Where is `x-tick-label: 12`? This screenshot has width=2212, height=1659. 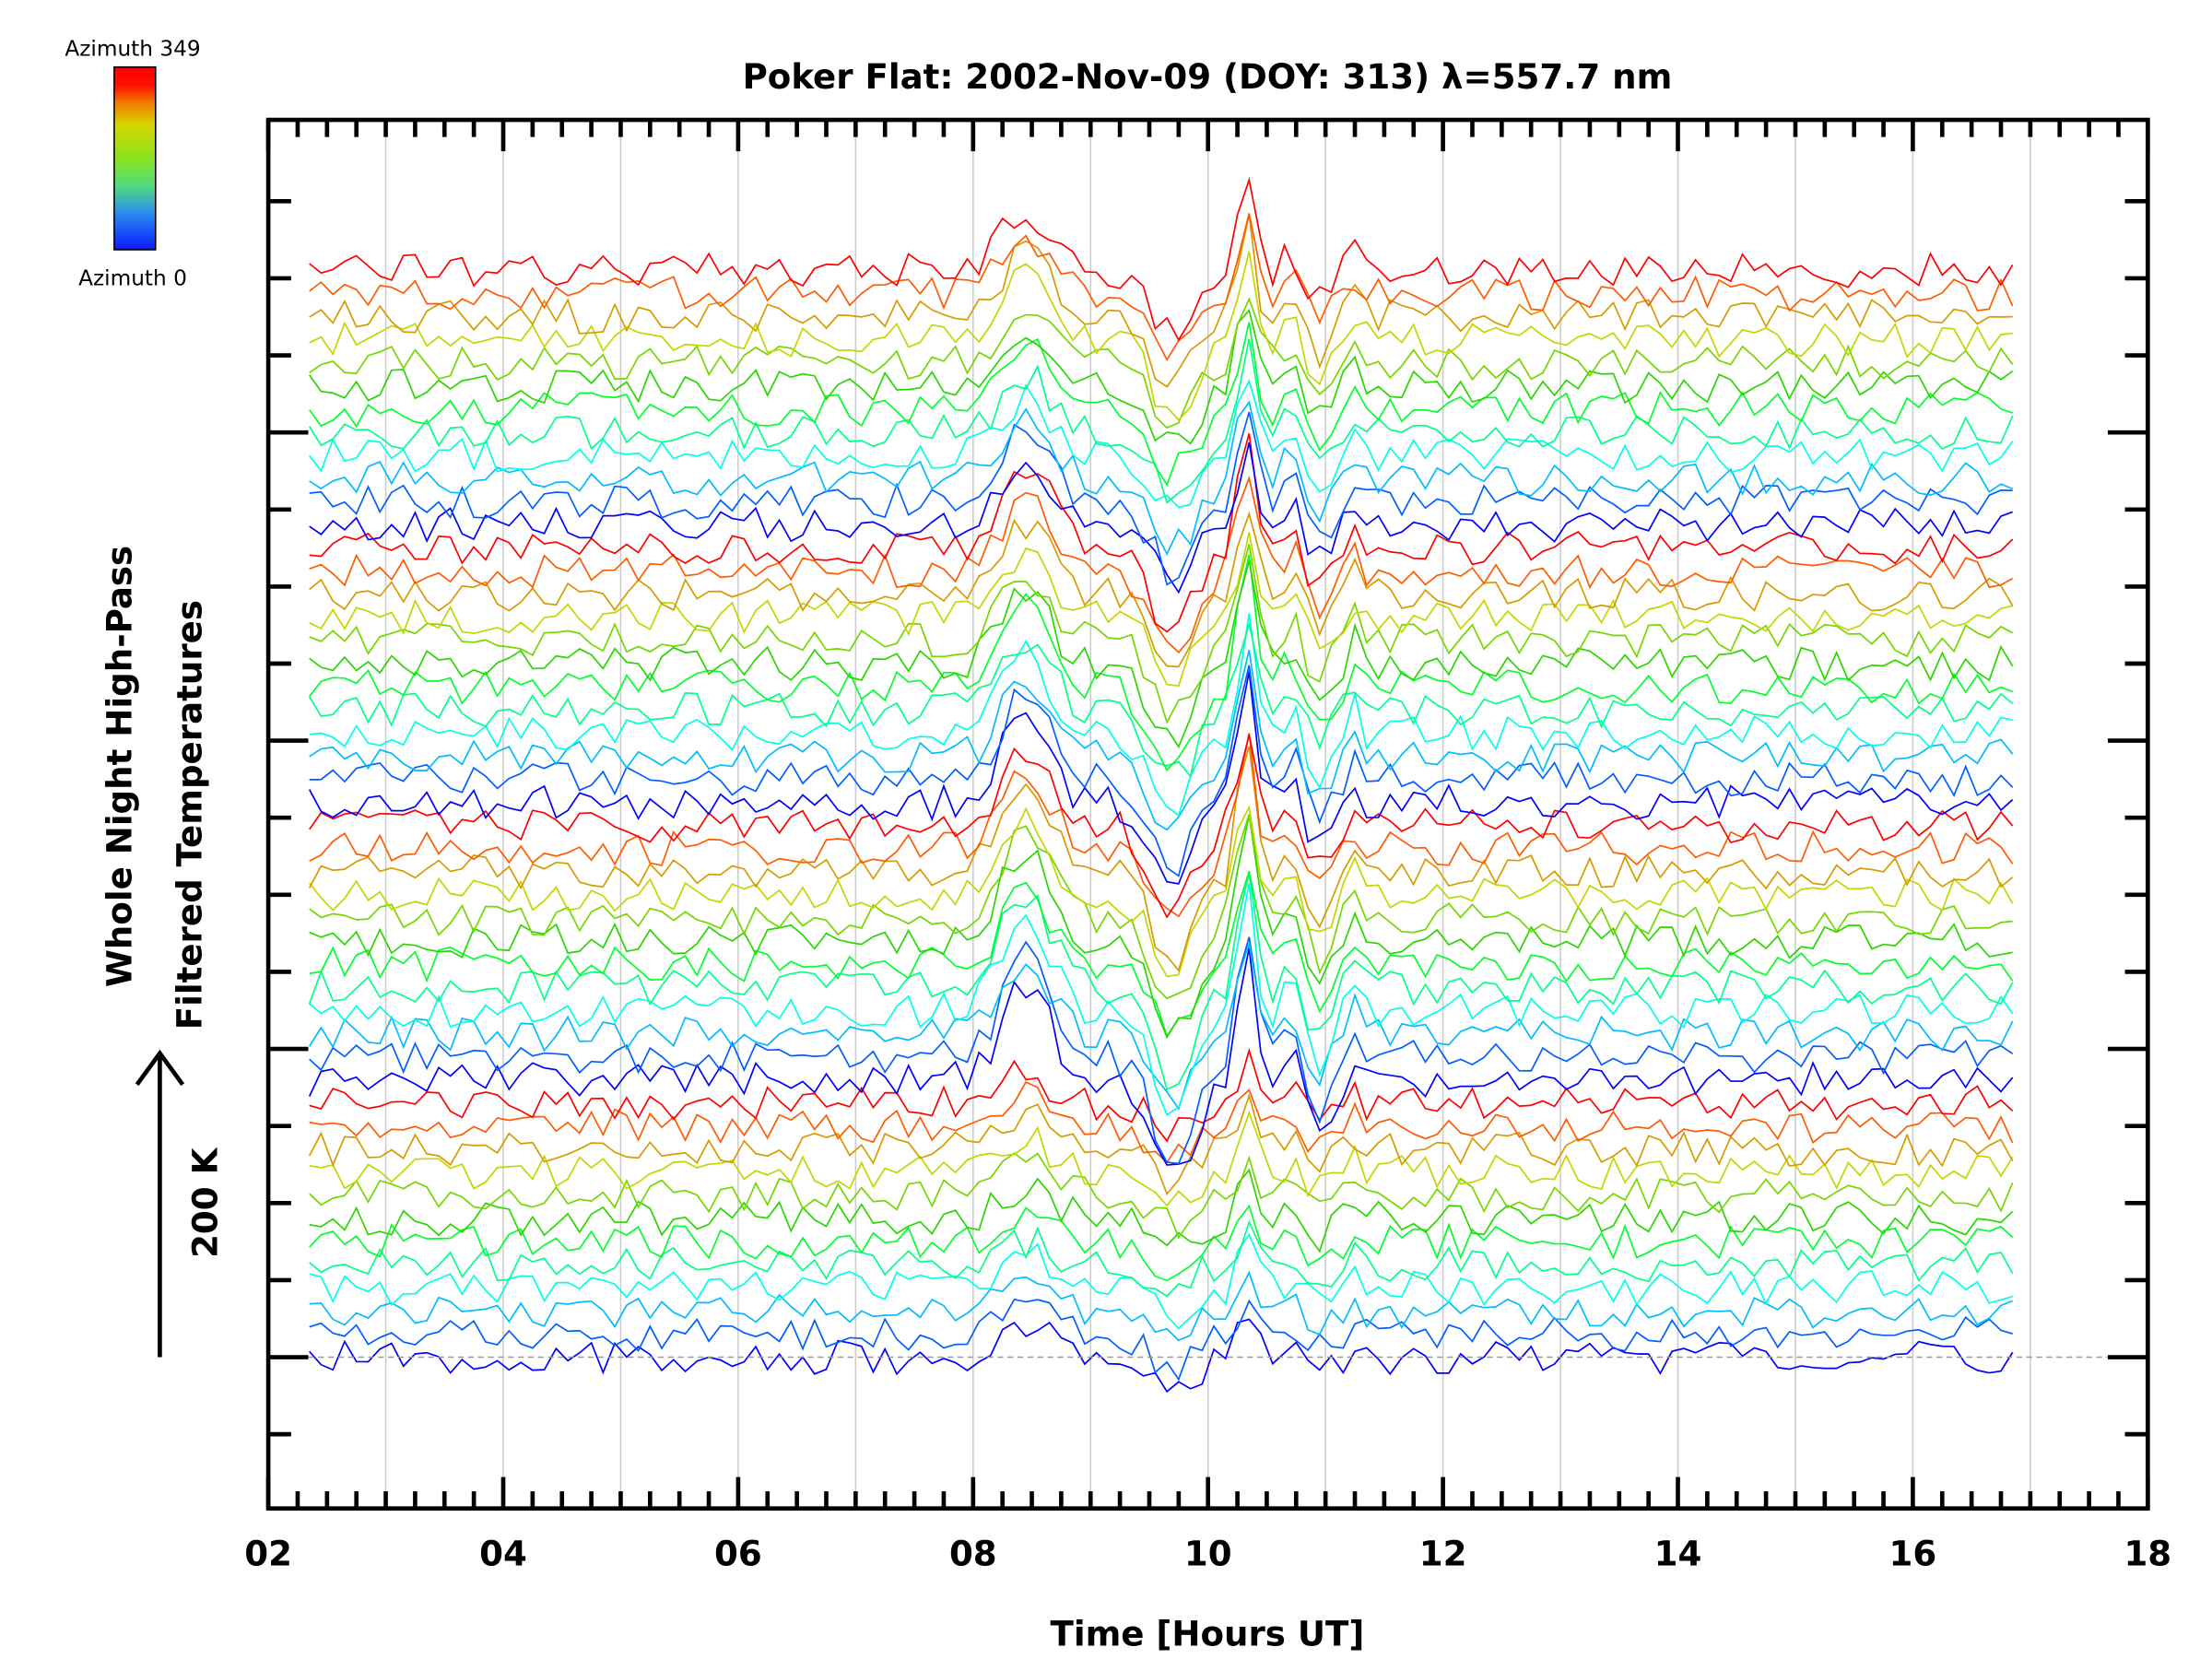
x-tick-label: 12 is located at coordinates (1443, 1554).